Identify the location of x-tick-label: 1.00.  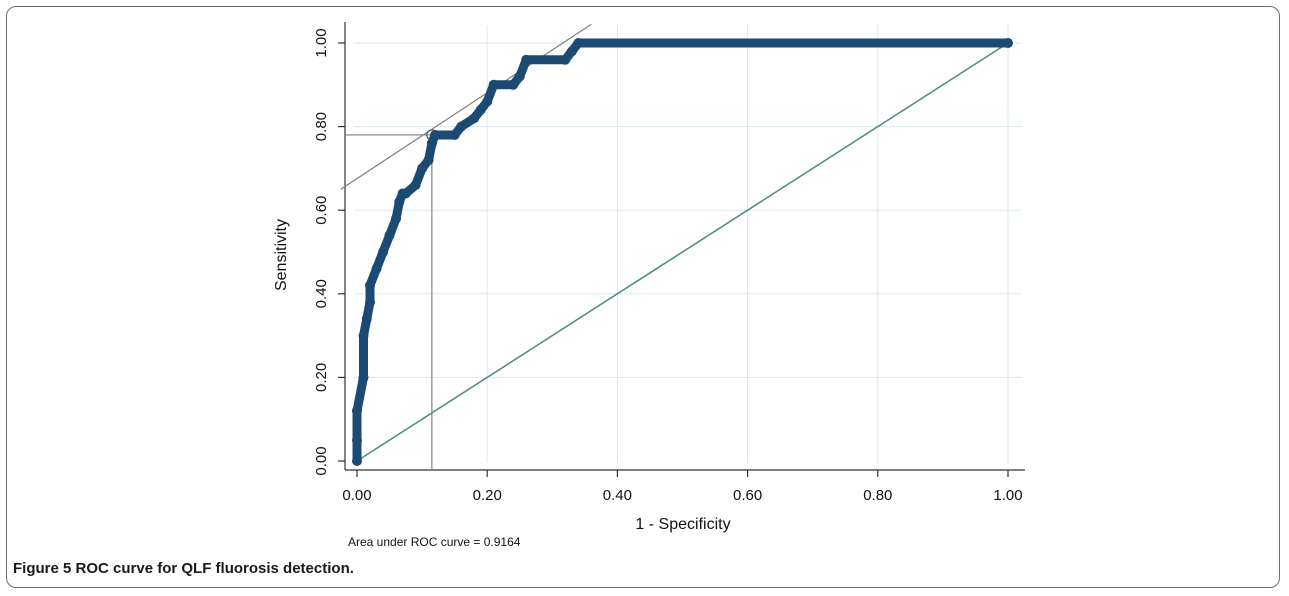
(1007, 495).